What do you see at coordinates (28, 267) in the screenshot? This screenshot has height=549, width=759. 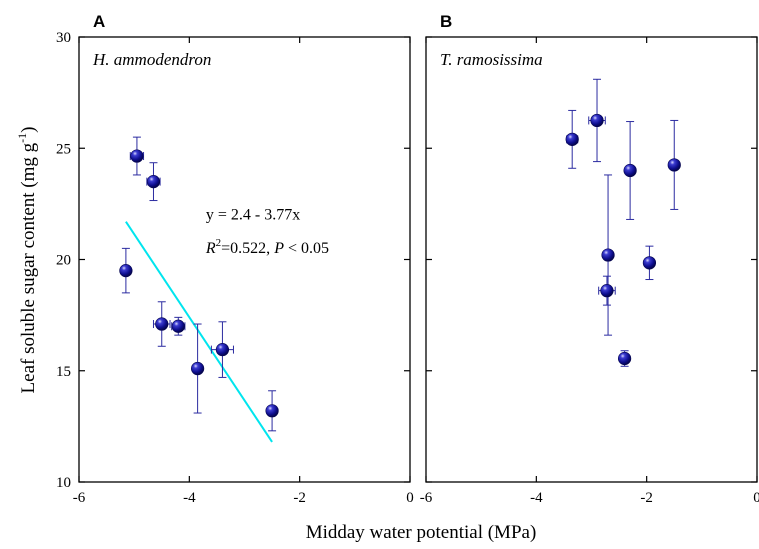 I see `y-axis-title-main: Leaf soluble sugar content (mg g` at bounding box center [28, 267].